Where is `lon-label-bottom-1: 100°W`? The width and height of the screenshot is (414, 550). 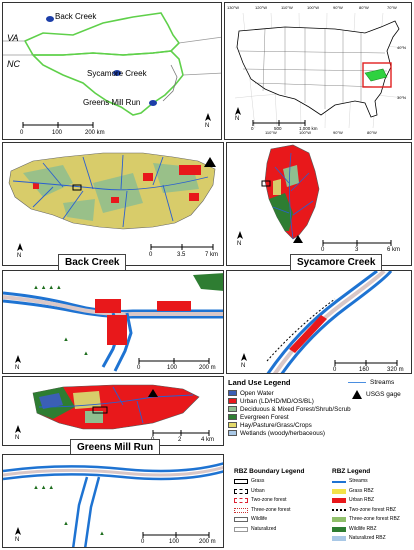
lon-label-bottom-1: 100°W is located at coordinates (305, 132).